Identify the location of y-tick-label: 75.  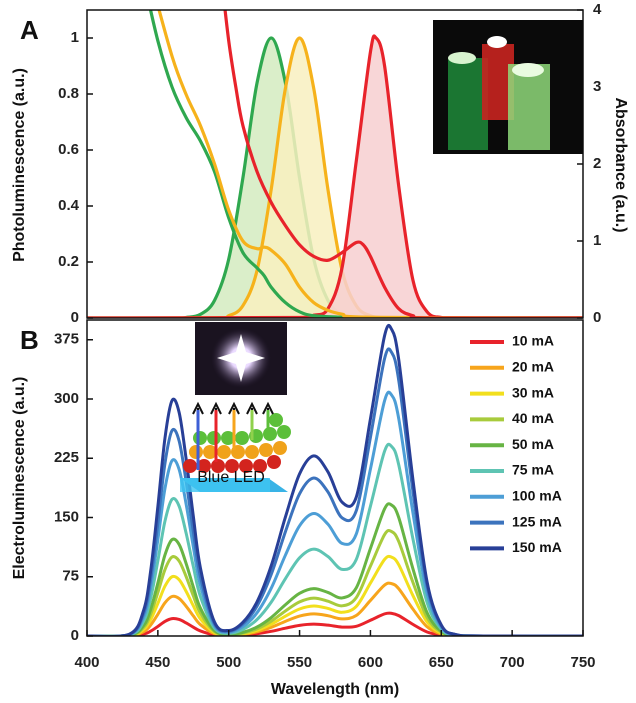
(70, 576).